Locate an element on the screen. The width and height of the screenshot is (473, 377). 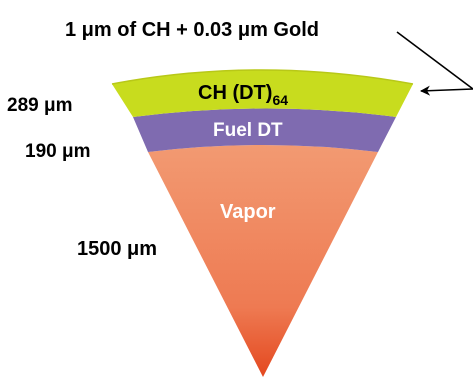
fuel-dt-label: Fuel DT is located at coordinates (248, 130).